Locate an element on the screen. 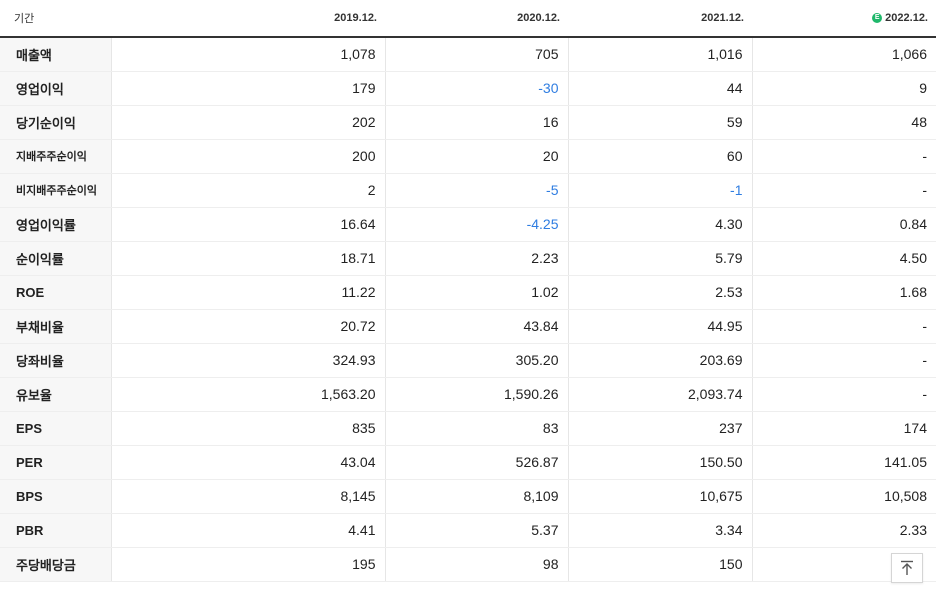  value-cell-2022: 141.05 is located at coordinates (843, 462).